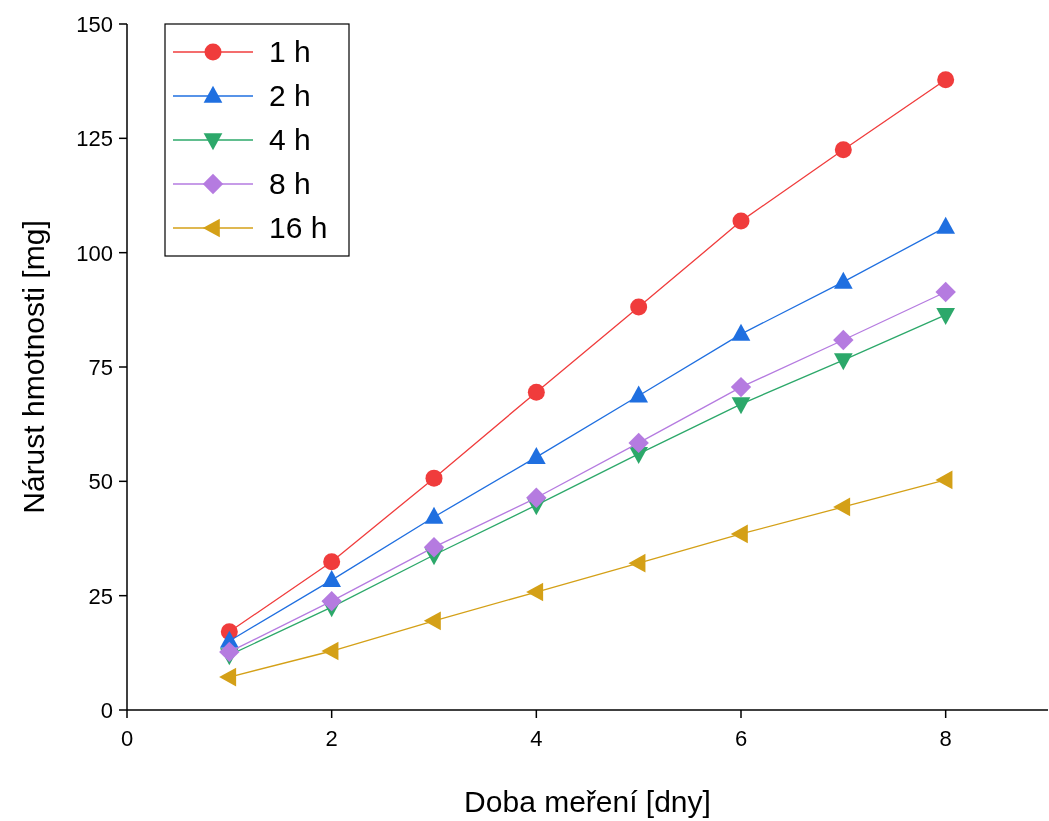  Describe the element at coordinates (100, 367) in the screenshot. I see `y-tick-label: 75` at that location.